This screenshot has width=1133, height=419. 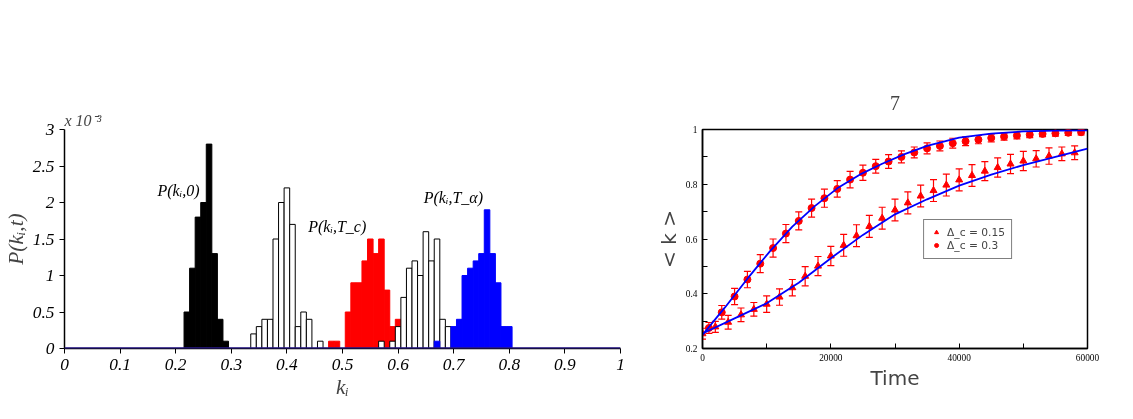 What do you see at coordinates (668, 239) in the screenshot?
I see `y-axis-title: < k >` at bounding box center [668, 239].